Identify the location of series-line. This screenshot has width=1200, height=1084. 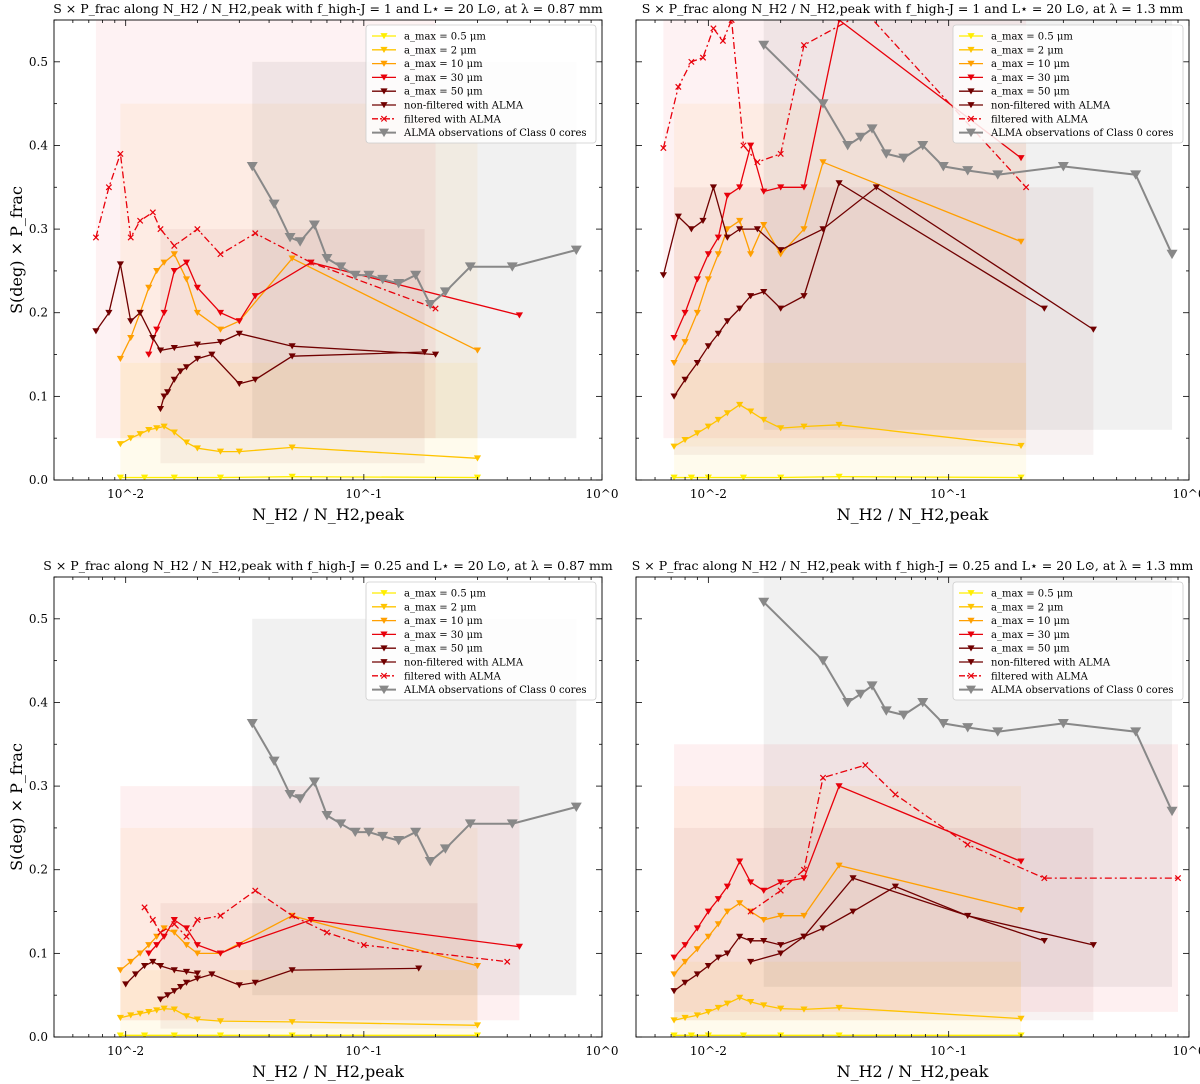
(922, 924).